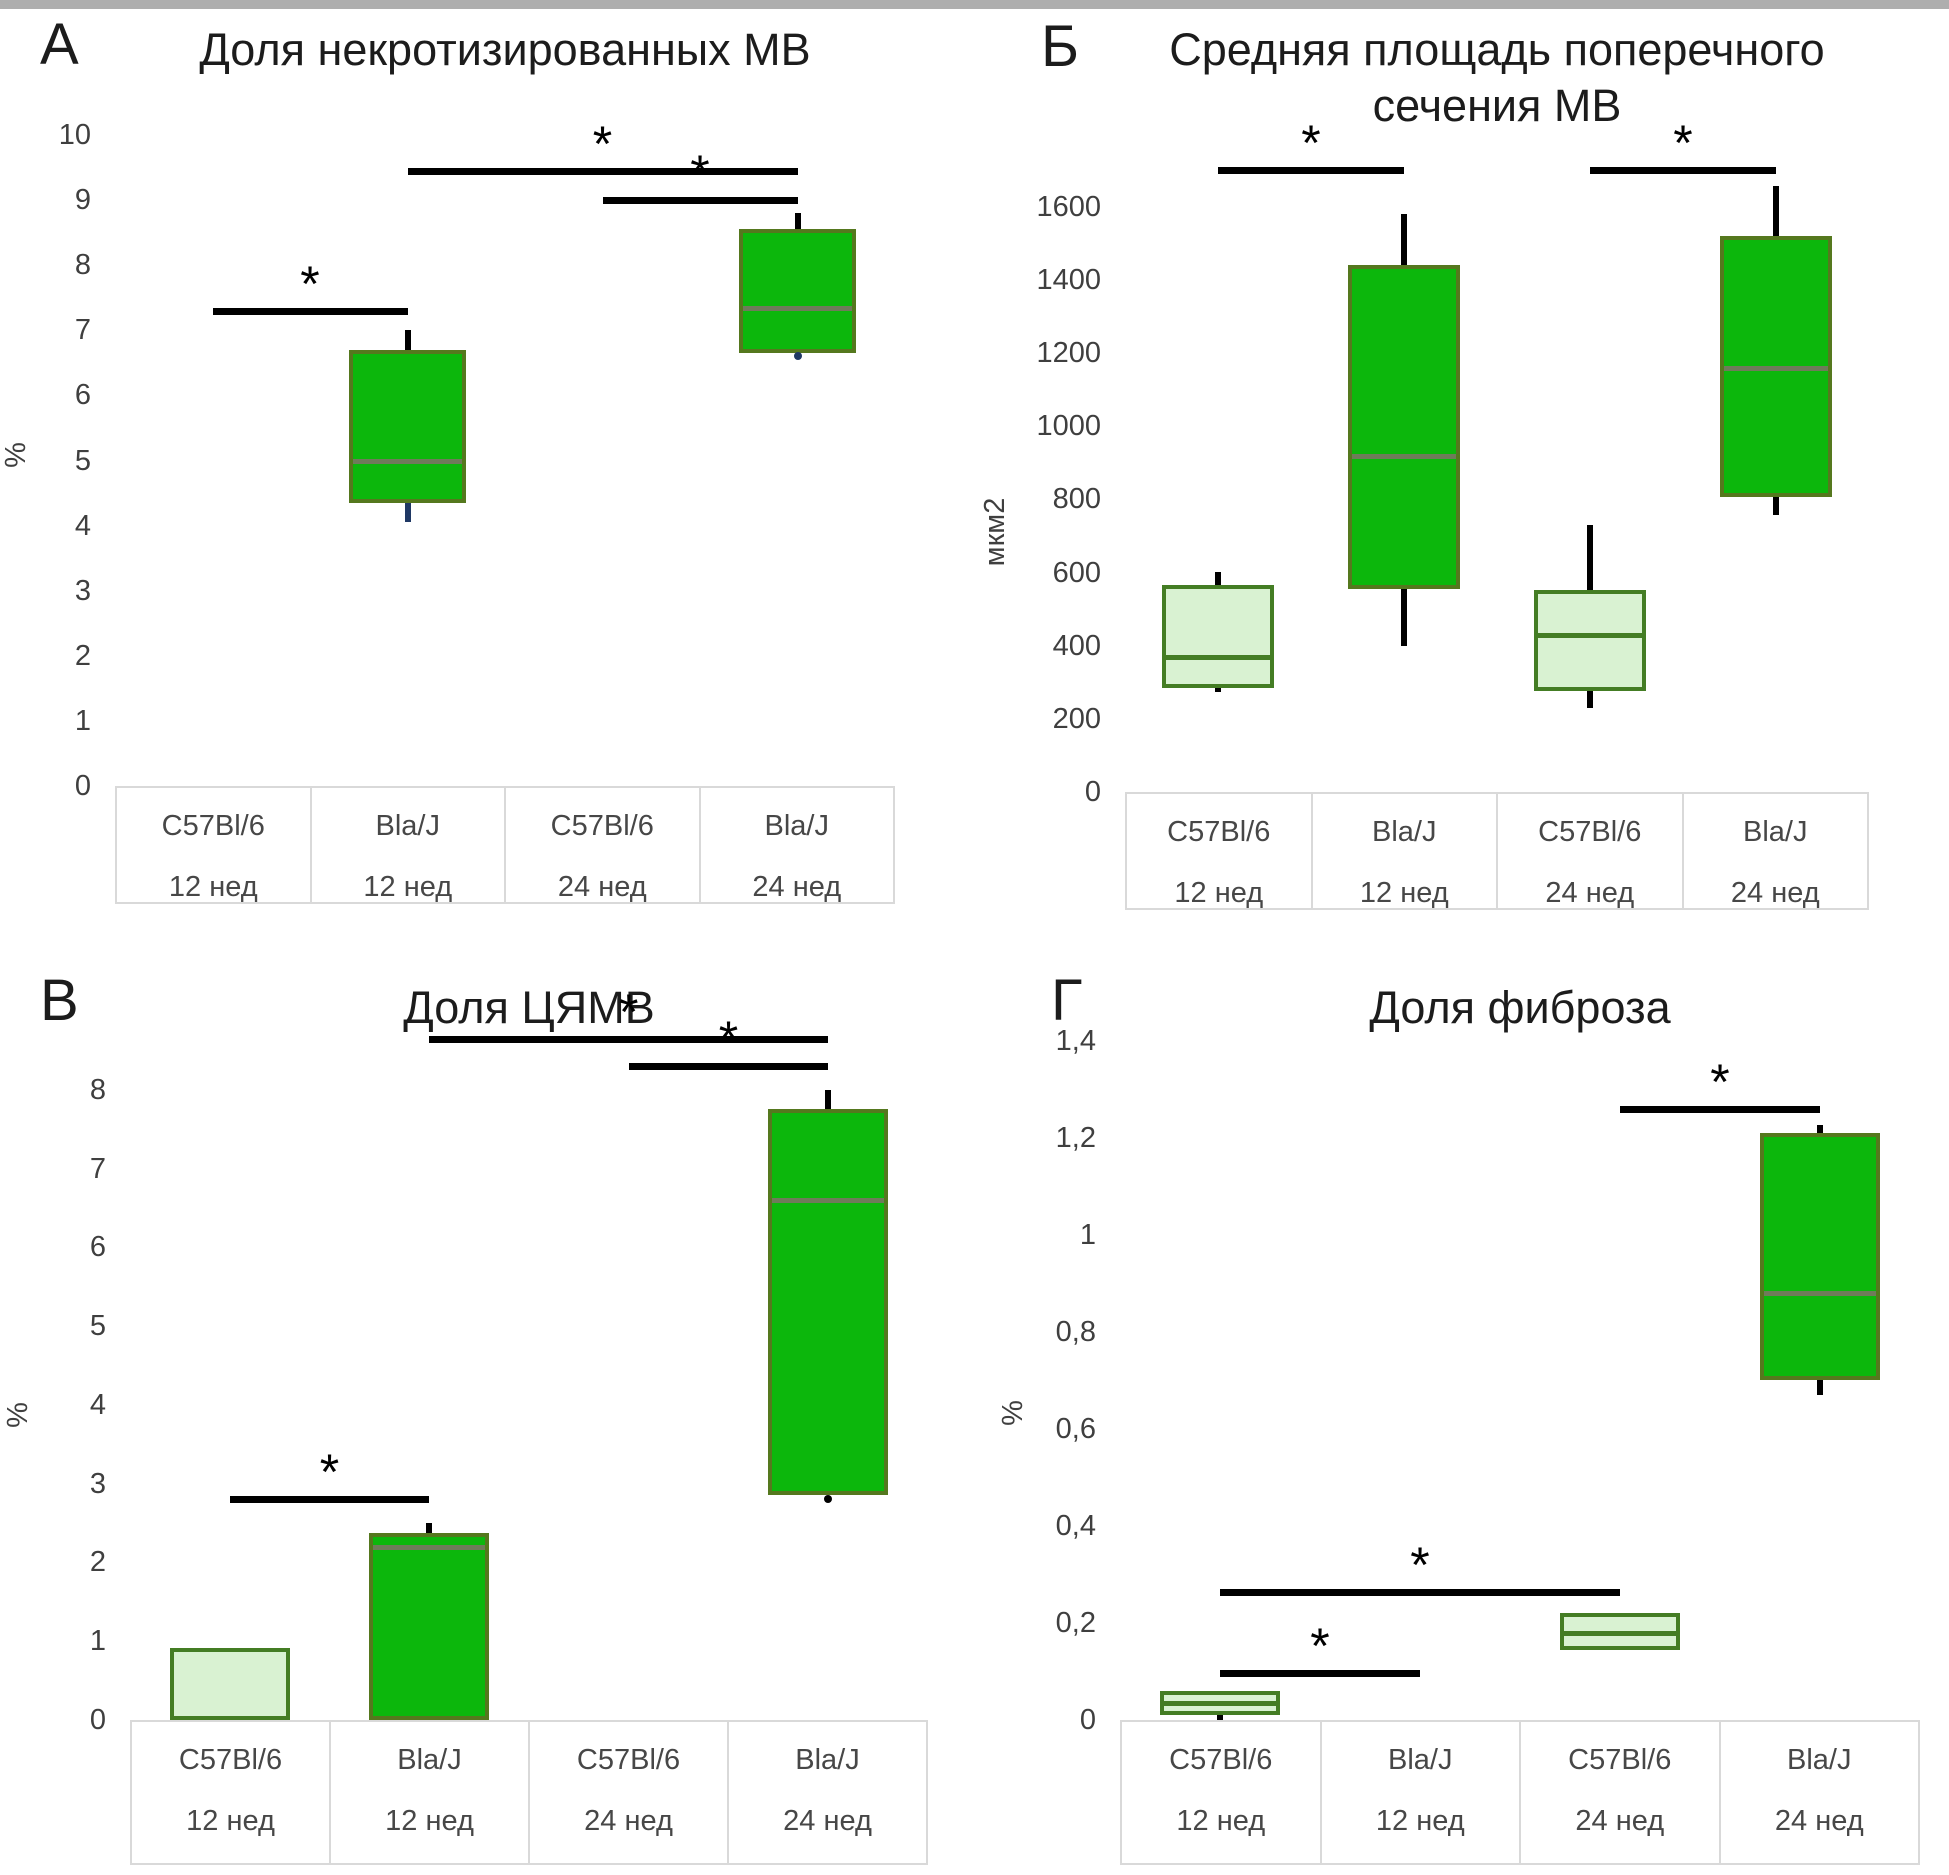 The width and height of the screenshot is (1949, 1875). I want to click on panel-letter: А, so click(59, 44).